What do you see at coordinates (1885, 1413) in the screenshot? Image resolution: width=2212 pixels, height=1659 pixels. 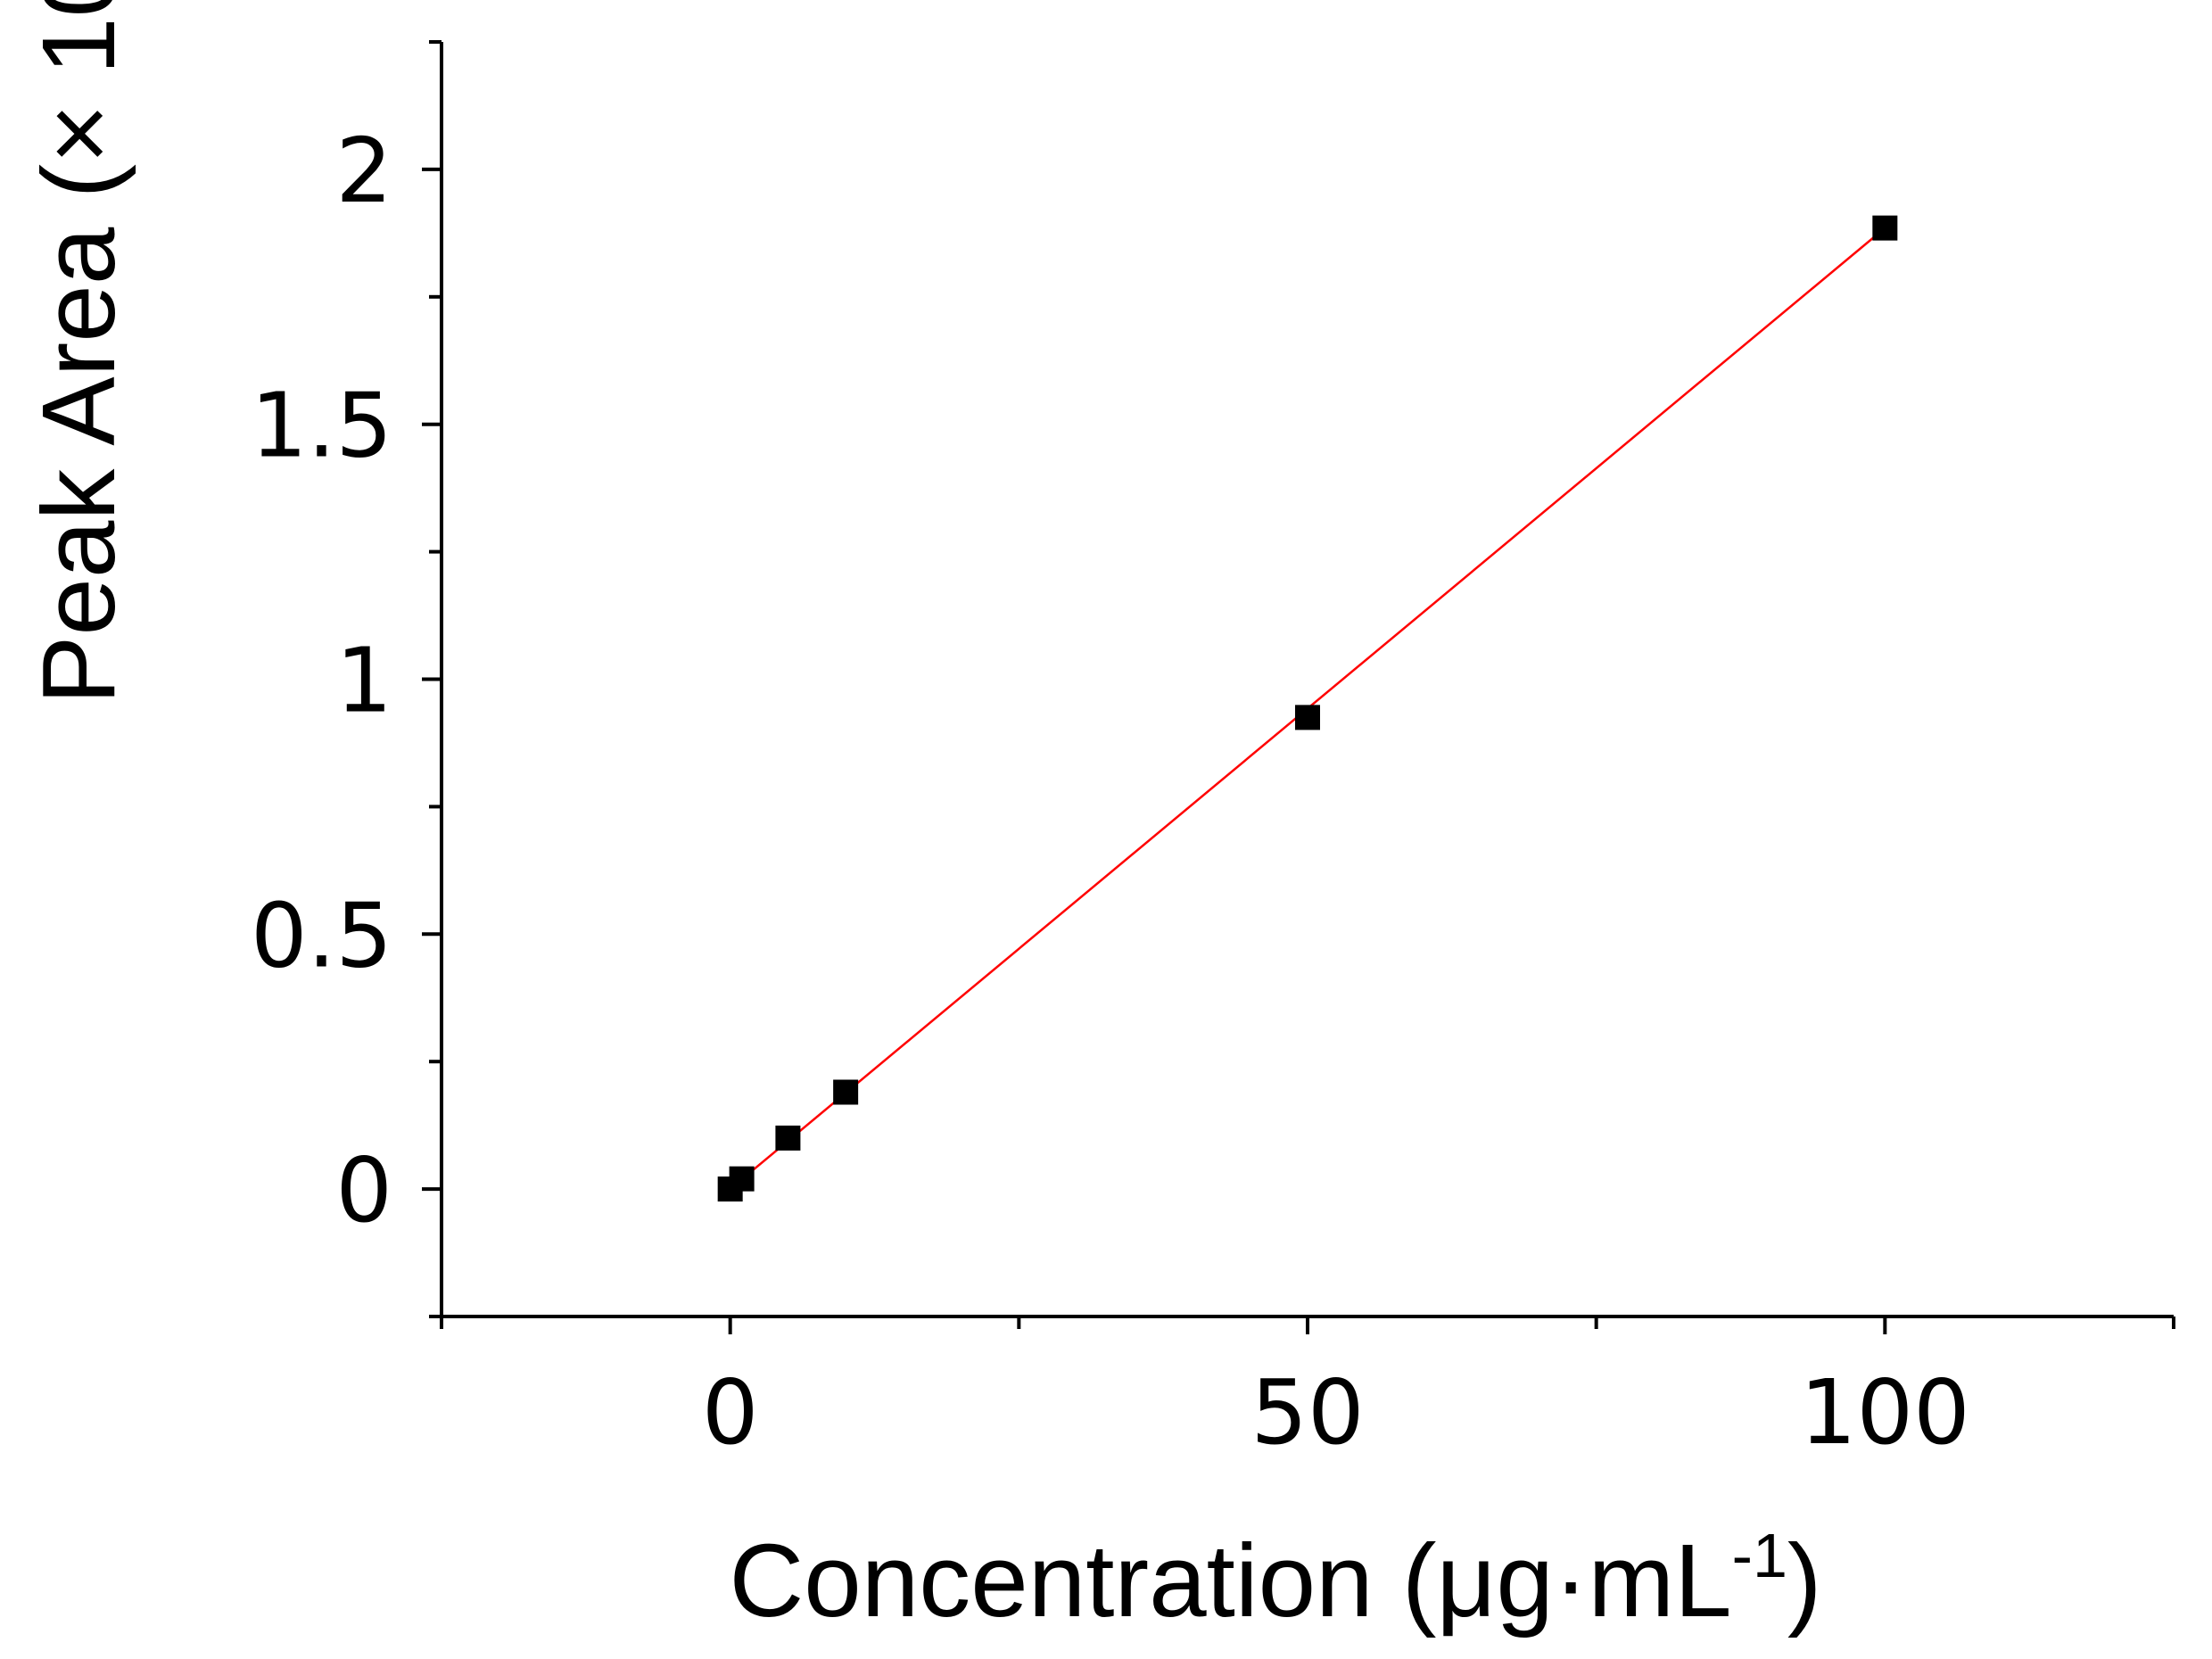 I see `x-tick-label: 100` at bounding box center [1885, 1413].